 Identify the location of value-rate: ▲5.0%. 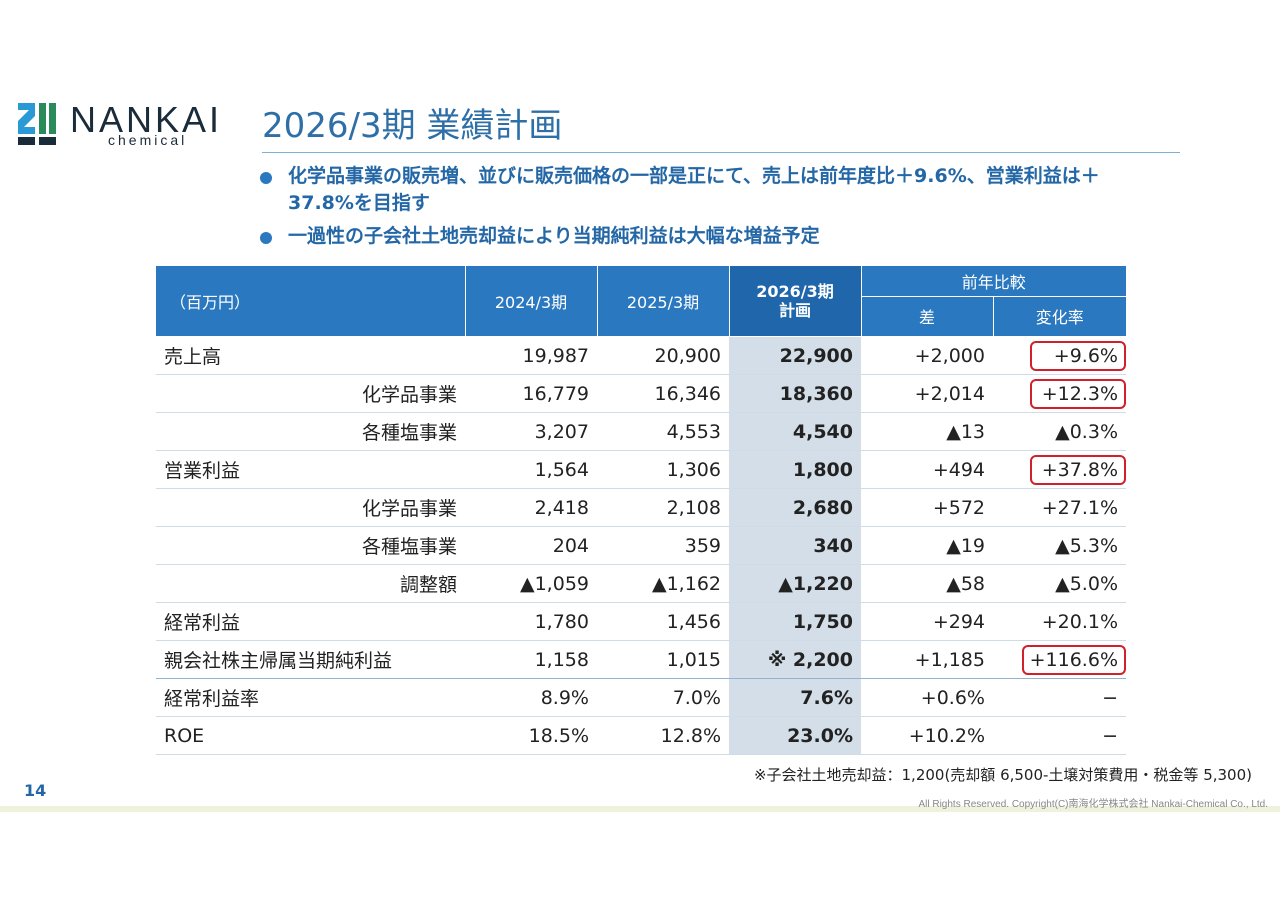
(1059, 583).